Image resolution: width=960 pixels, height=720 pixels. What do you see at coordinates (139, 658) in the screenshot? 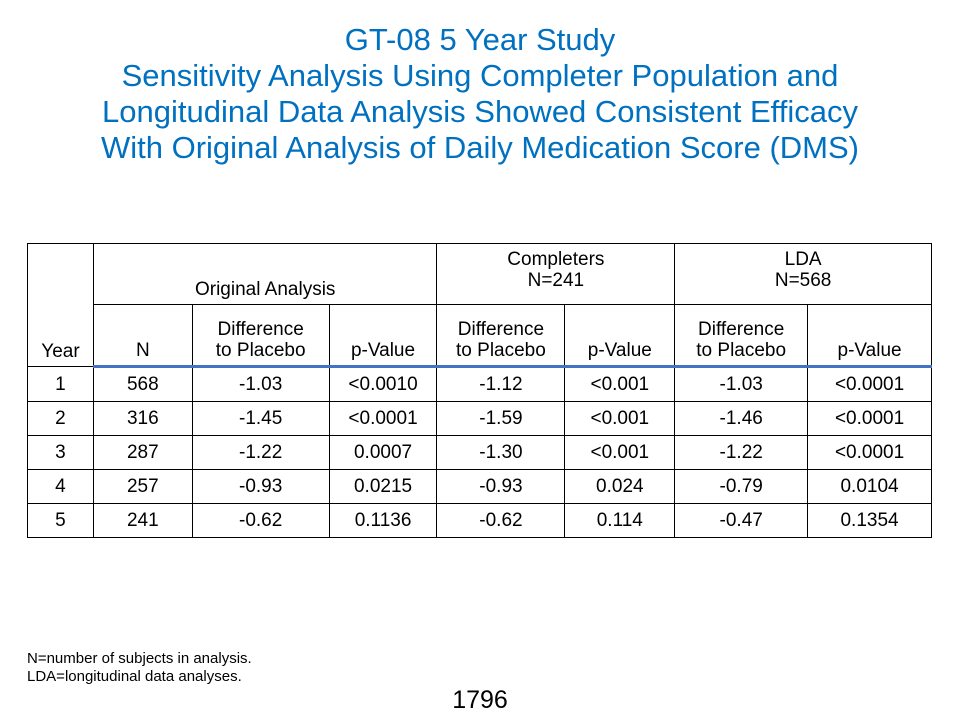
I see `footnote-n: N=number of subjects in analysis.` at bounding box center [139, 658].